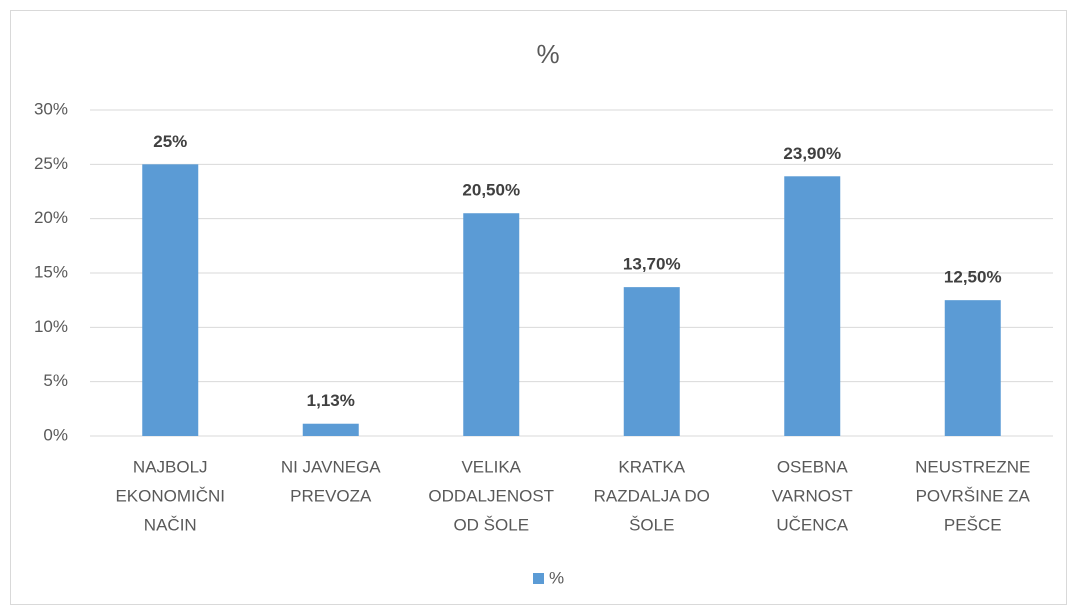  Describe the element at coordinates (170, 466) in the screenshot. I see `x-tick-label: NAJBOLJ` at that location.